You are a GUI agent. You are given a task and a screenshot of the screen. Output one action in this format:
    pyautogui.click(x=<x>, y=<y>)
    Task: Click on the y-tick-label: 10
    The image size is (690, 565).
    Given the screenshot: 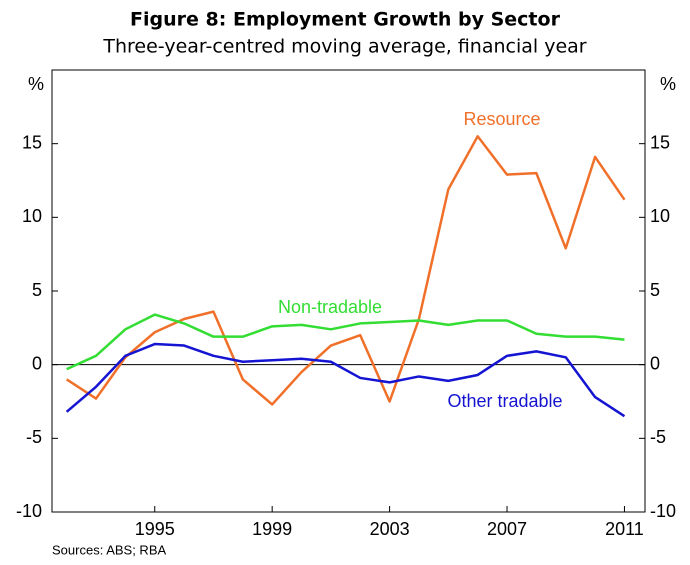 What is the action you would take?
    pyautogui.click(x=32, y=216)
    